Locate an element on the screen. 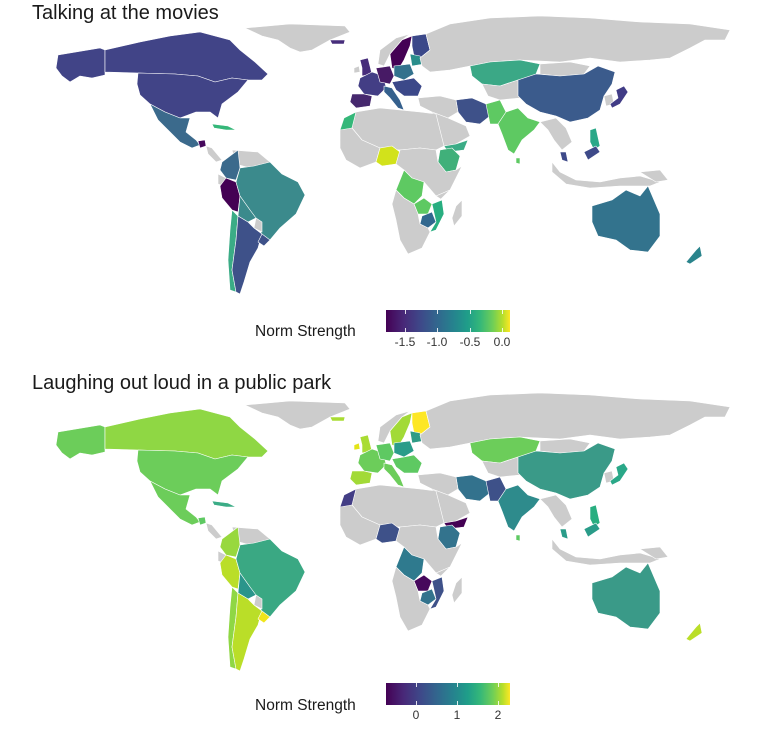 This screenshot has height=737, width=771. legend-tick-label: -1.0 is located at coordinates (437, 342).